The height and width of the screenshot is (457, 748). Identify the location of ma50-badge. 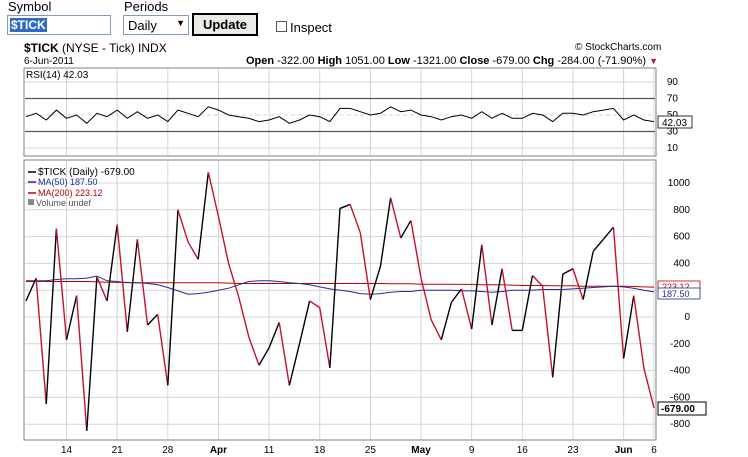
(679, 293).